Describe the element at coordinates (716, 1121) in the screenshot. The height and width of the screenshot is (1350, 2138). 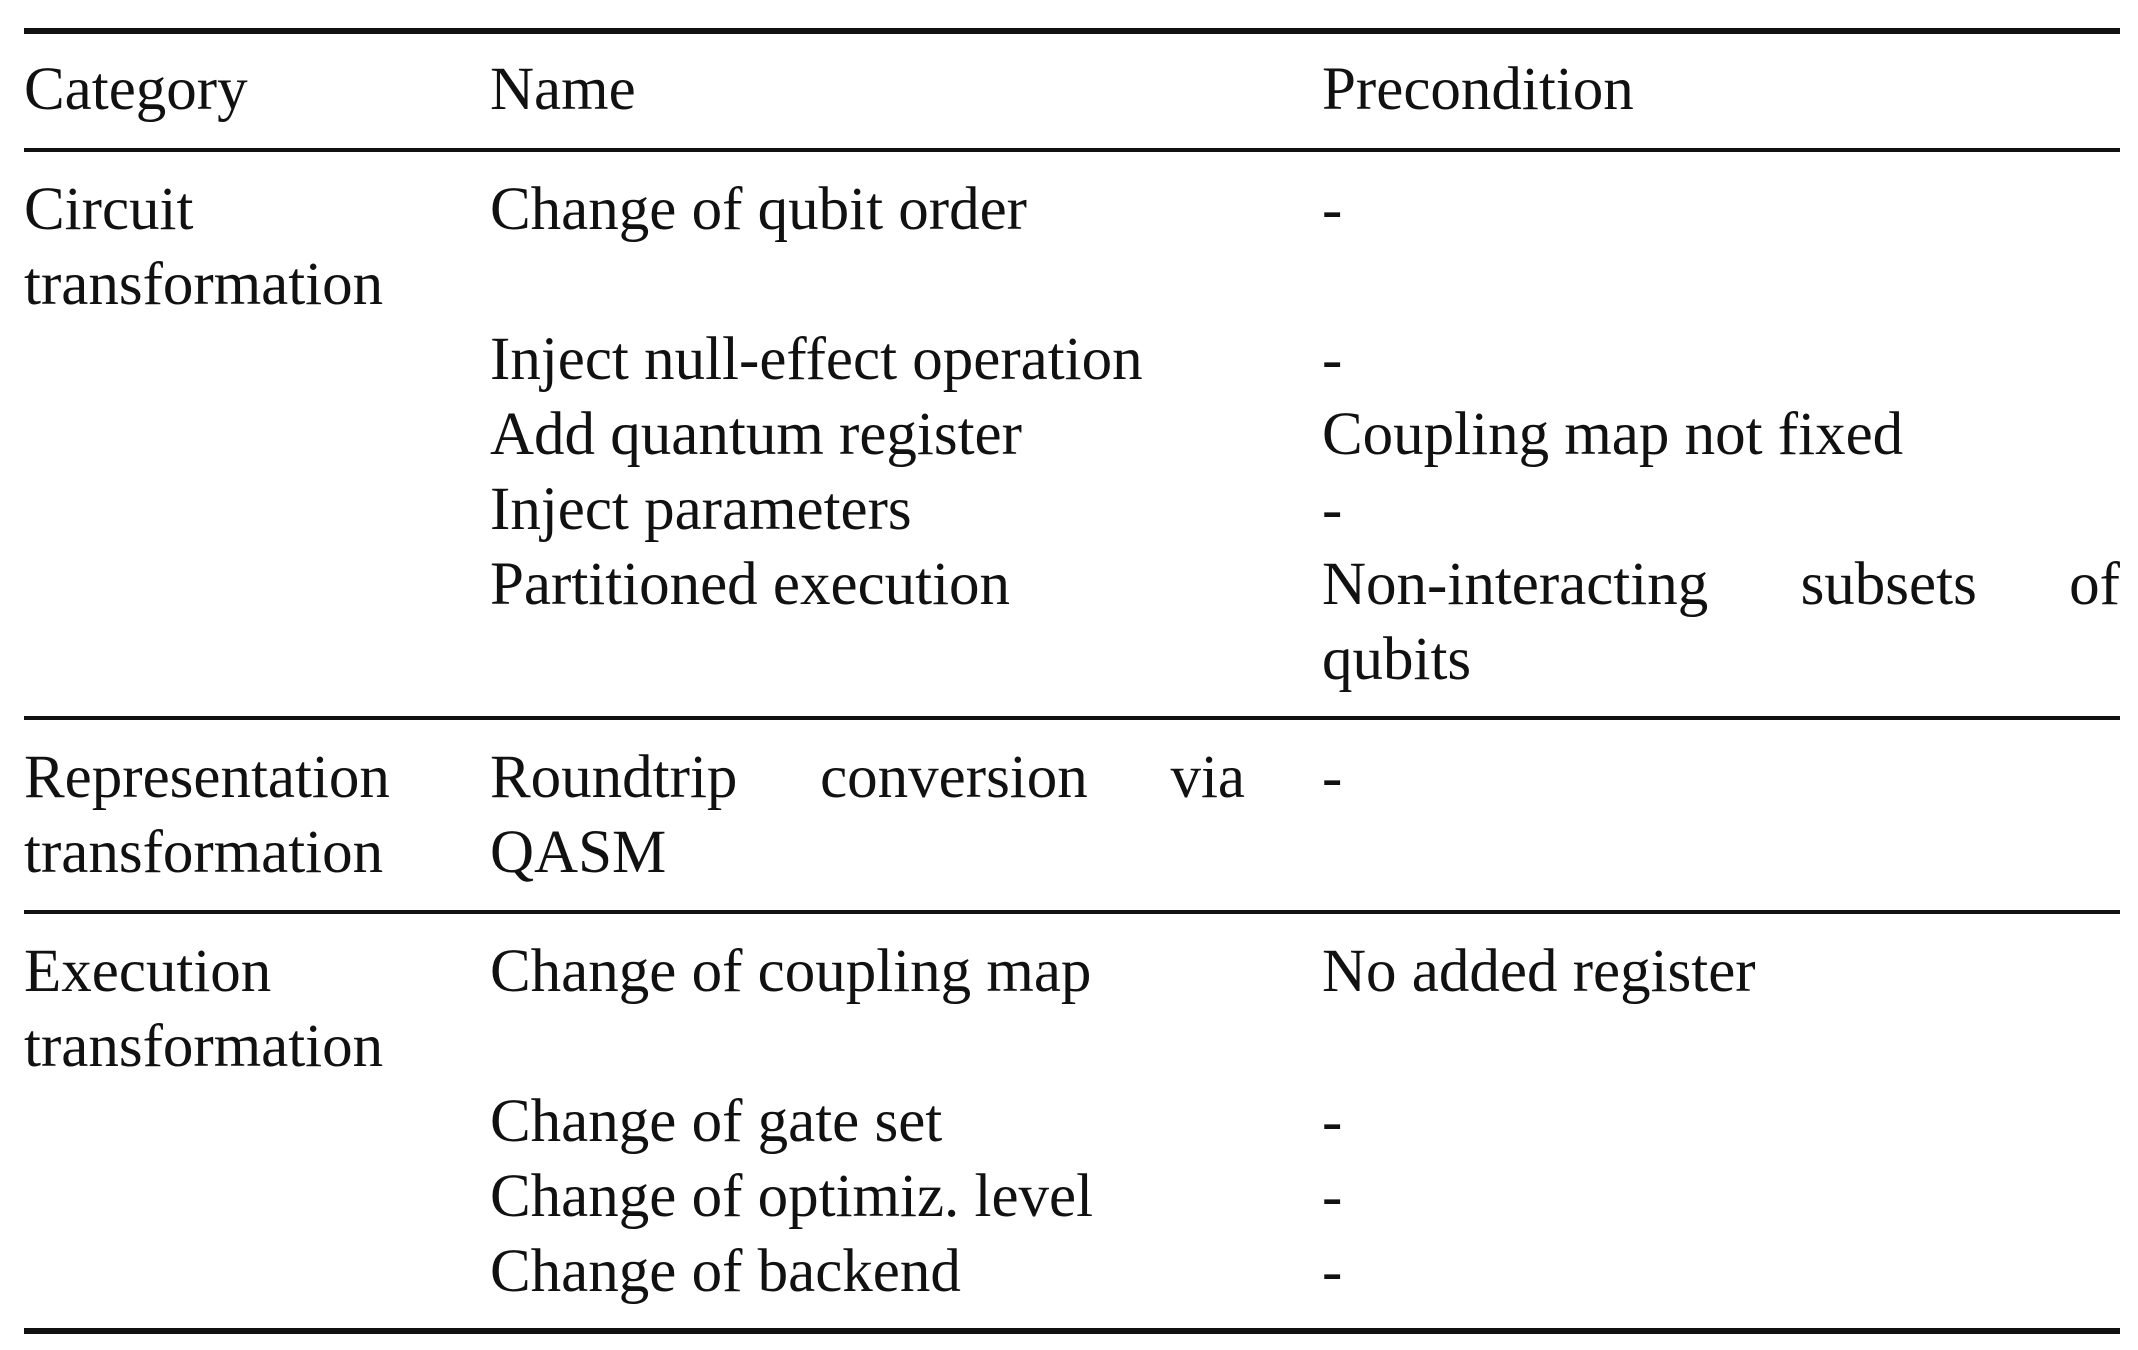
I see `row-name: Change of gate set` at that location.